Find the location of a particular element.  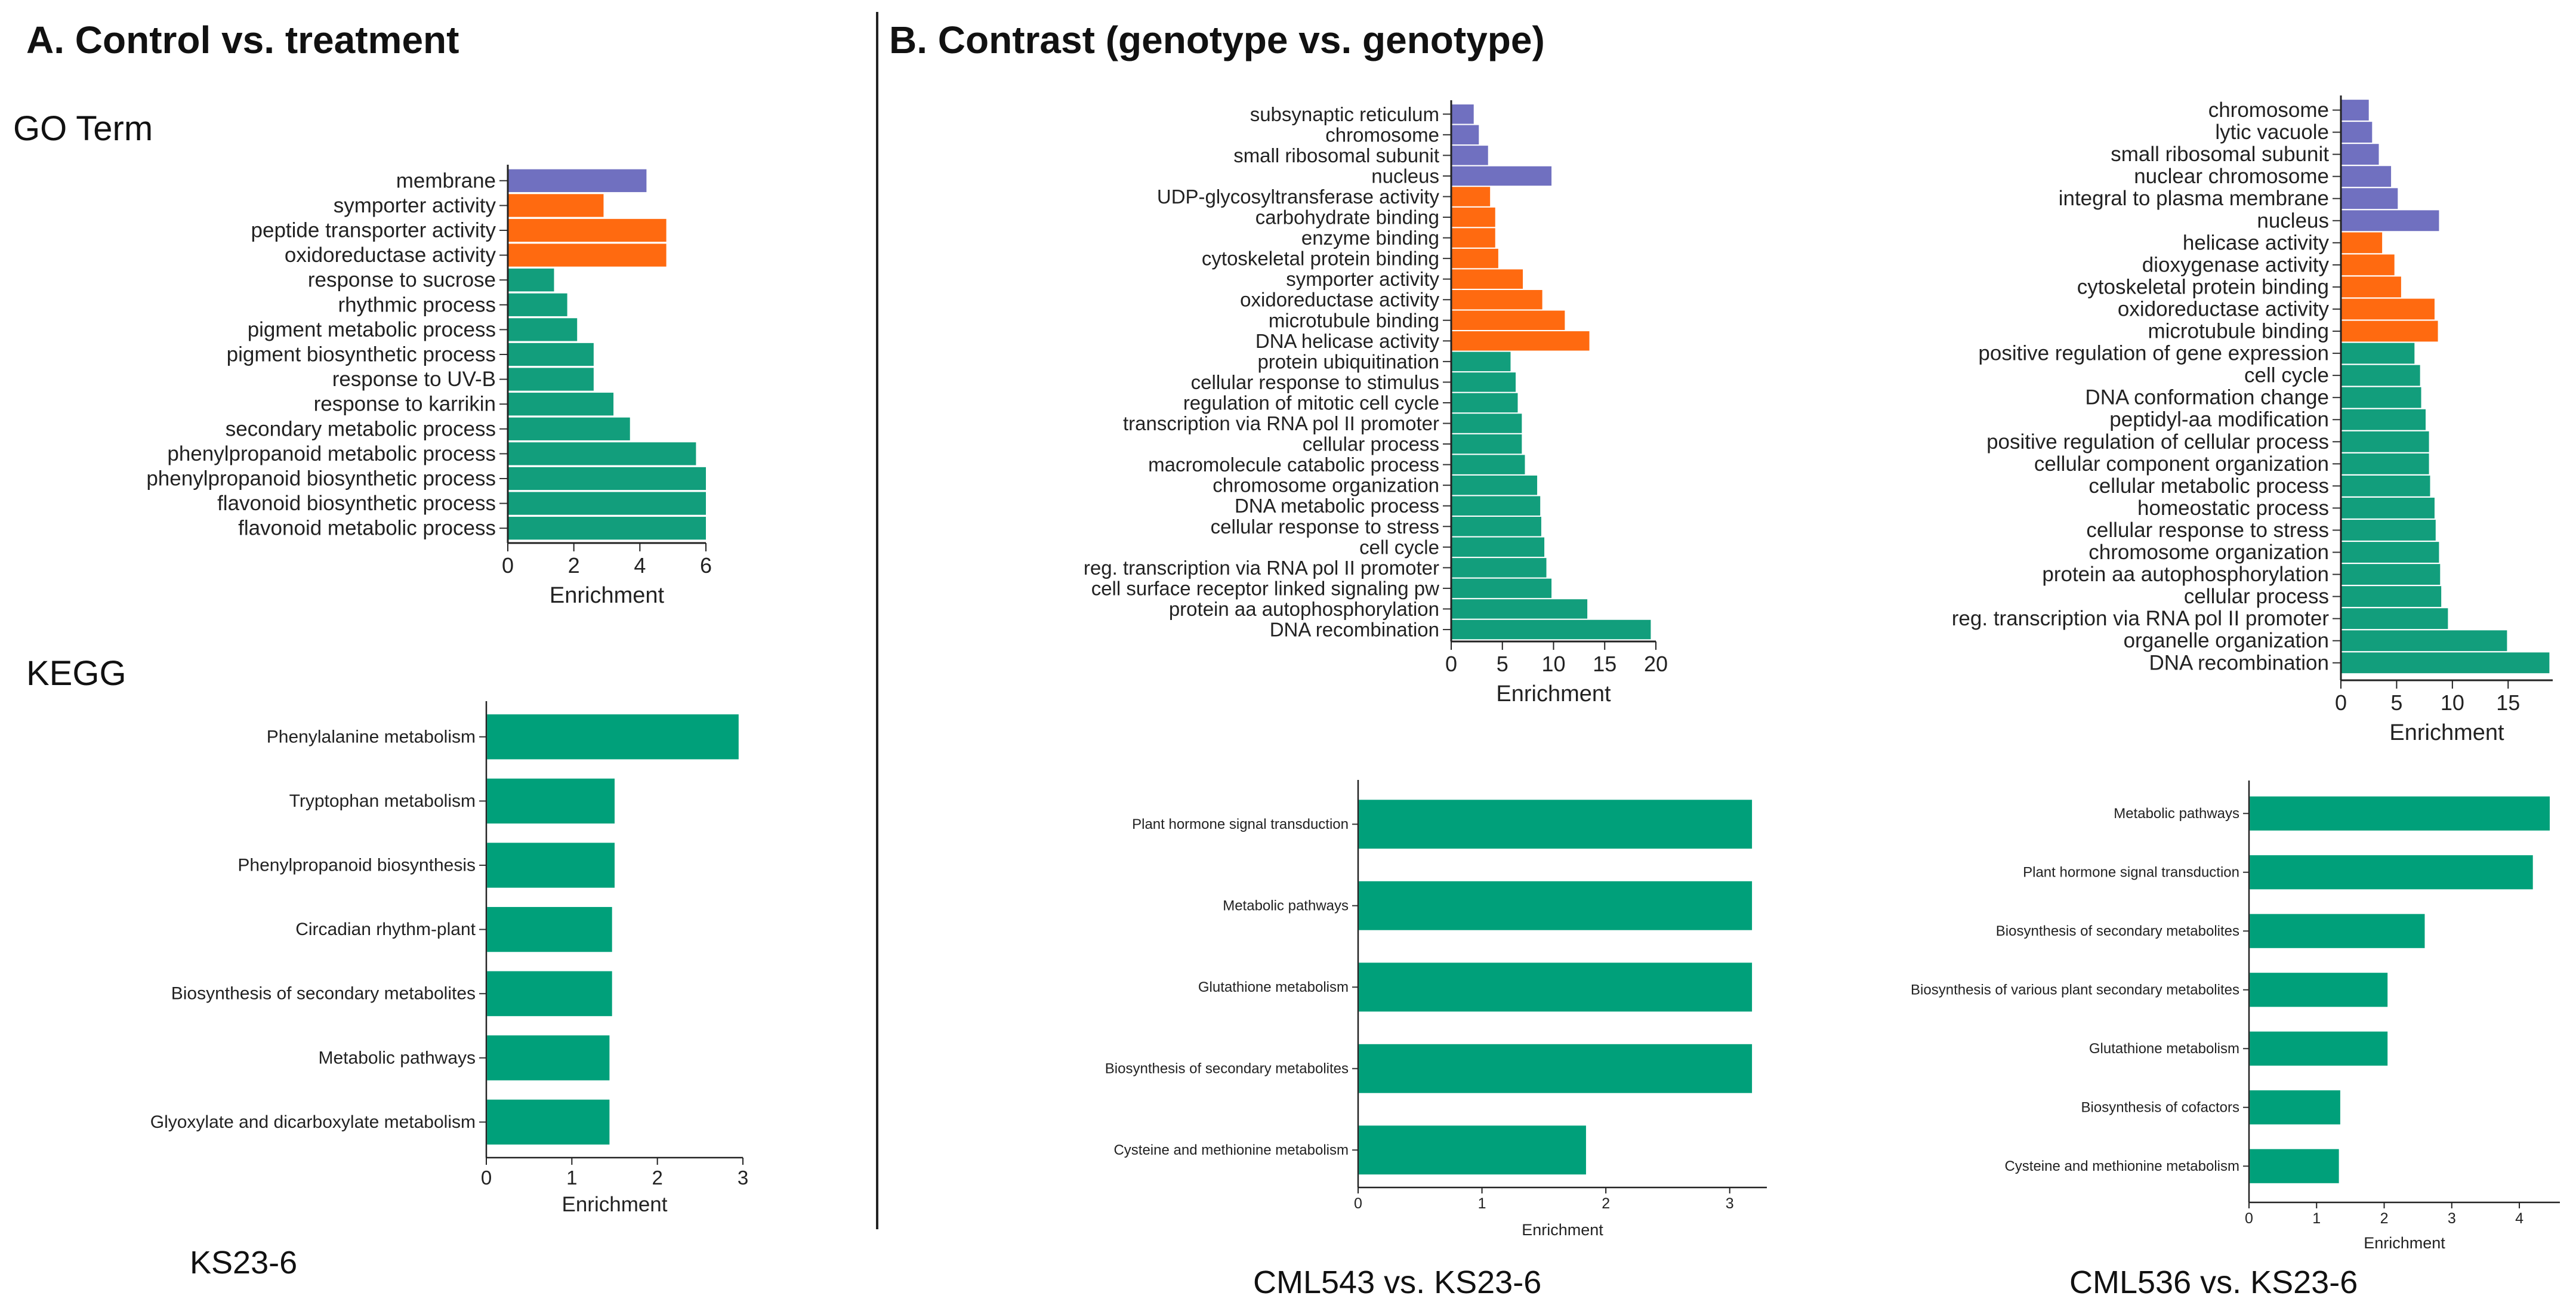

category-label-kegg_b2-0: Metabolic pathways is located at coordinates (2176, 814).